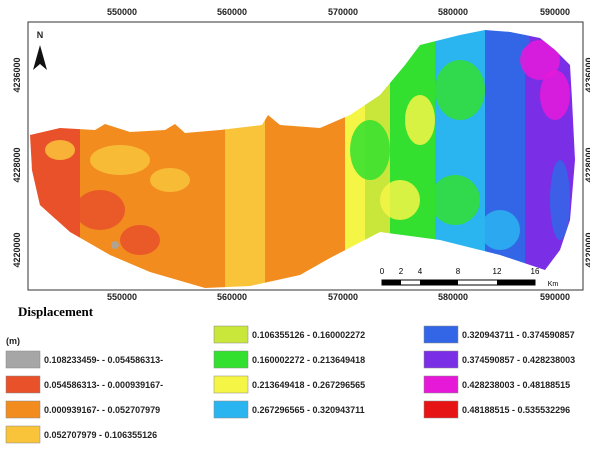 Image resolution: width=590 pixels, height=455 pixels. Describe the element at coordinates (382, 271) in the screenshot. I see `scale-label: 0` at that location.